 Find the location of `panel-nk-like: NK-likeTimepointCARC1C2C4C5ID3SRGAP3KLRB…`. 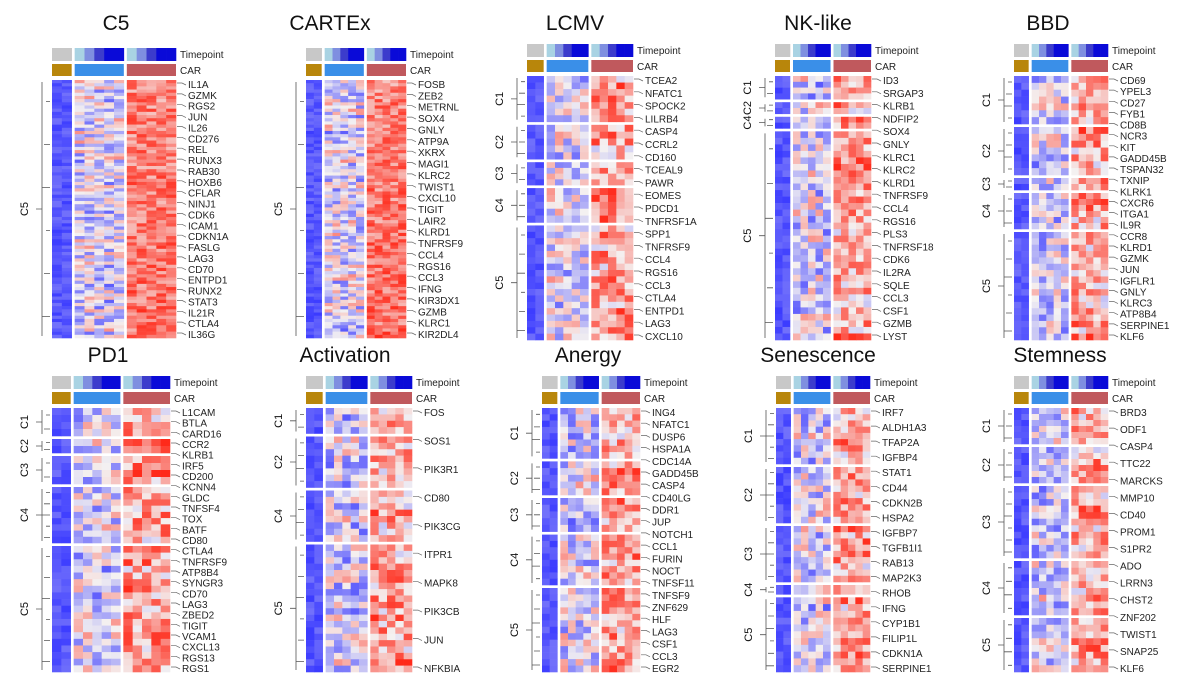

panel-nk-like: NK-likeTimepointCARC1C2C4C5ID3SRGAP3KLRB… is located at coordinates (838, 177).